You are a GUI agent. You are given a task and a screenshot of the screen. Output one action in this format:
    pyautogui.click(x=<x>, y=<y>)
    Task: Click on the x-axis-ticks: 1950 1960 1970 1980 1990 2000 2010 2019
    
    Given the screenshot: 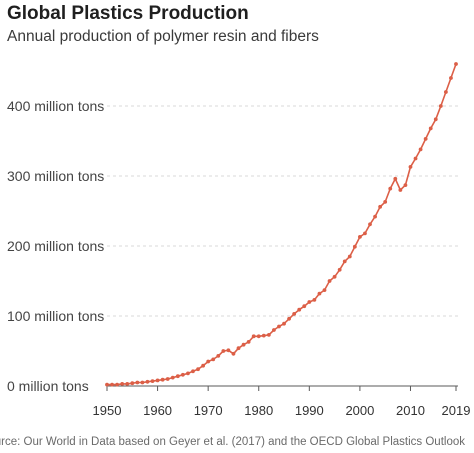 What is the action you would take?
    pyautogui.click(x=282, y=402)
    